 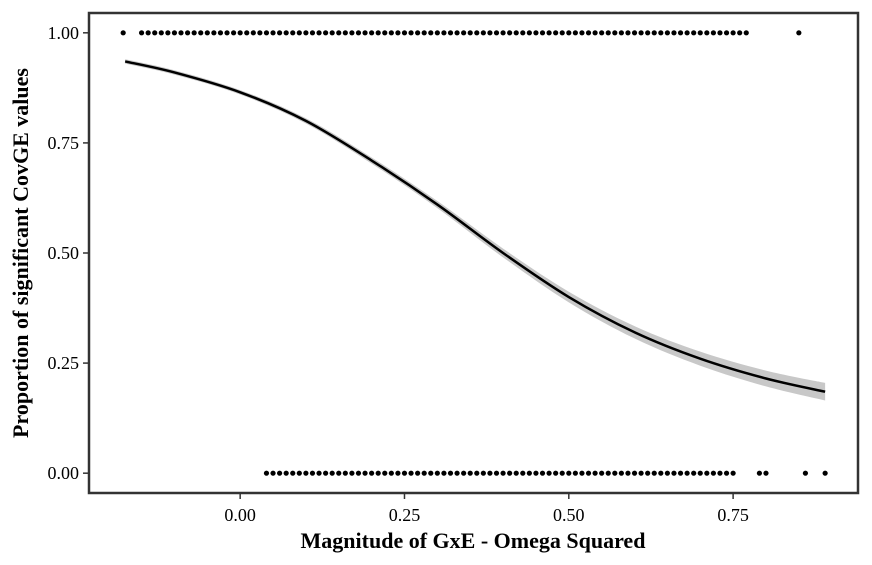 I want to click on y-tick-label: 0.75, so click(x=64, y=143).